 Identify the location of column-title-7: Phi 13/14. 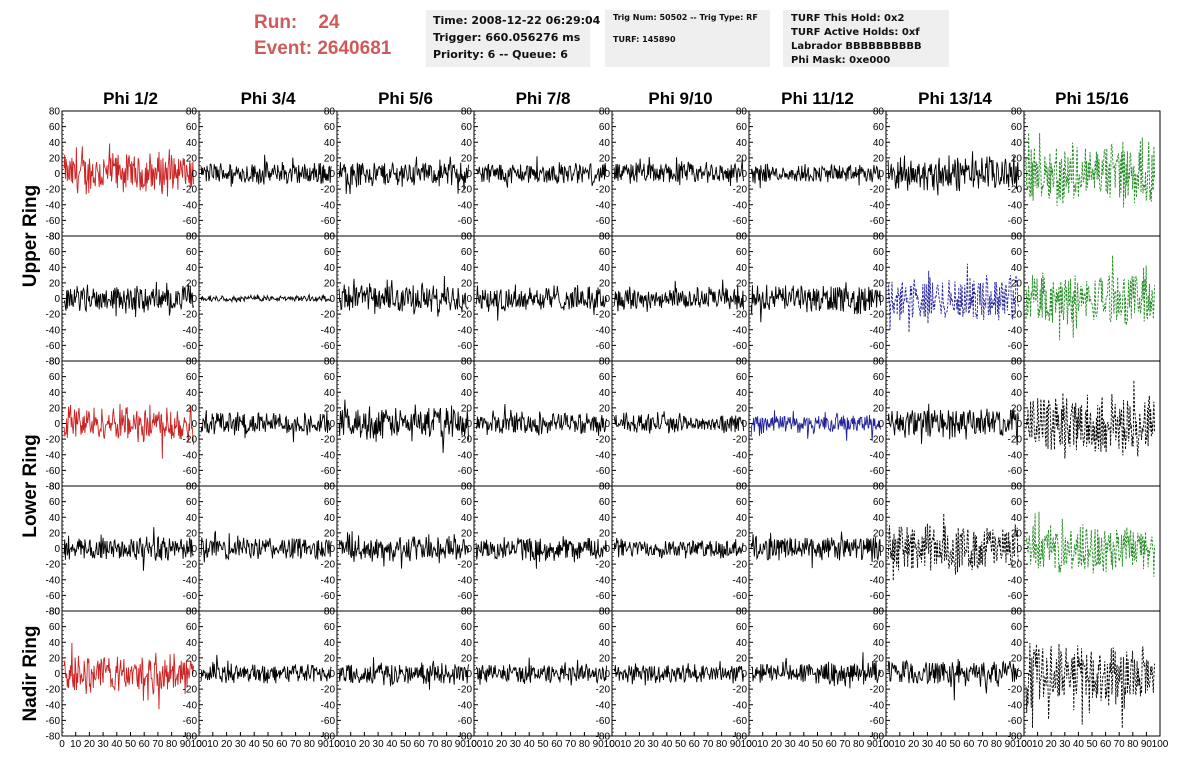
(955, 98).